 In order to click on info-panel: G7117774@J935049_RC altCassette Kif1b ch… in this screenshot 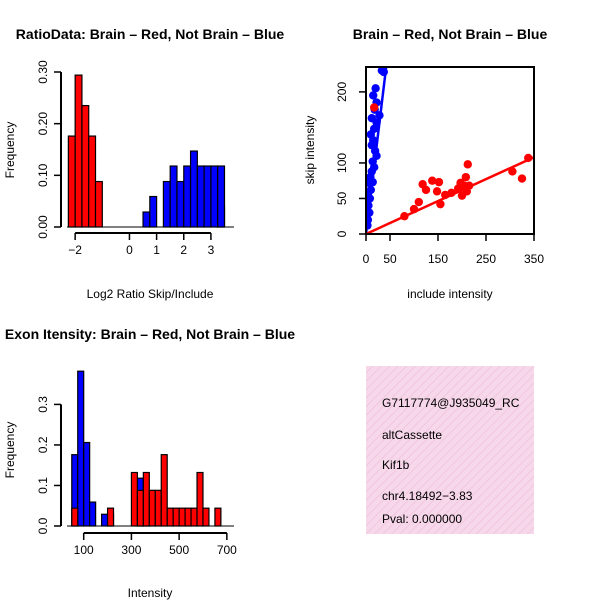, I will do `click(450, 450)`.